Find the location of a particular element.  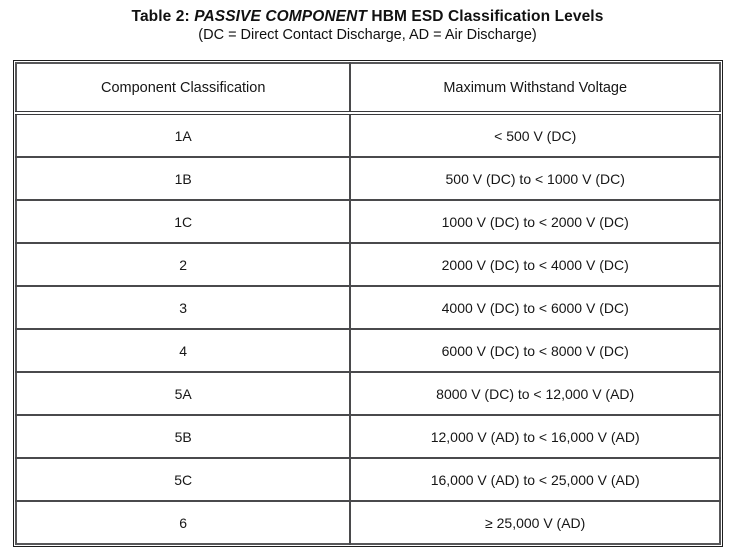

voltage-cell: 12,000 V (AD) to < 16,000 V (AD) is located at coordinates (535, 436).